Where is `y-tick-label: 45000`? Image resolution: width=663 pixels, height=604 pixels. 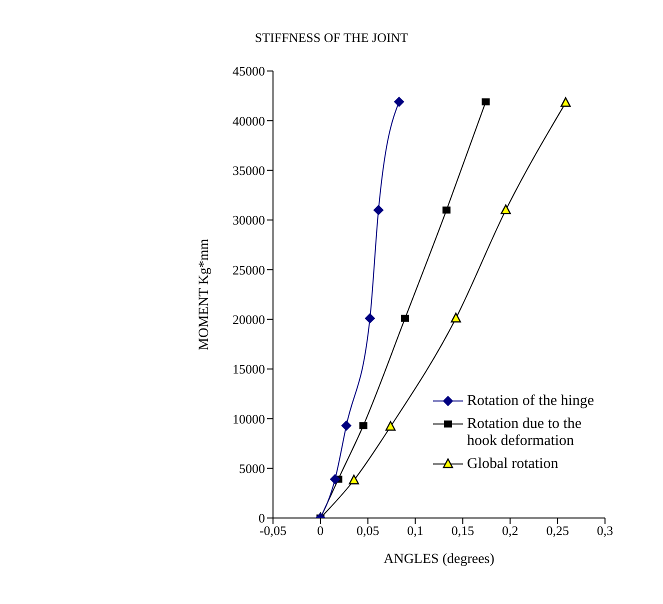 y-tick-label: 45000 is located at coordinates (248, 71).